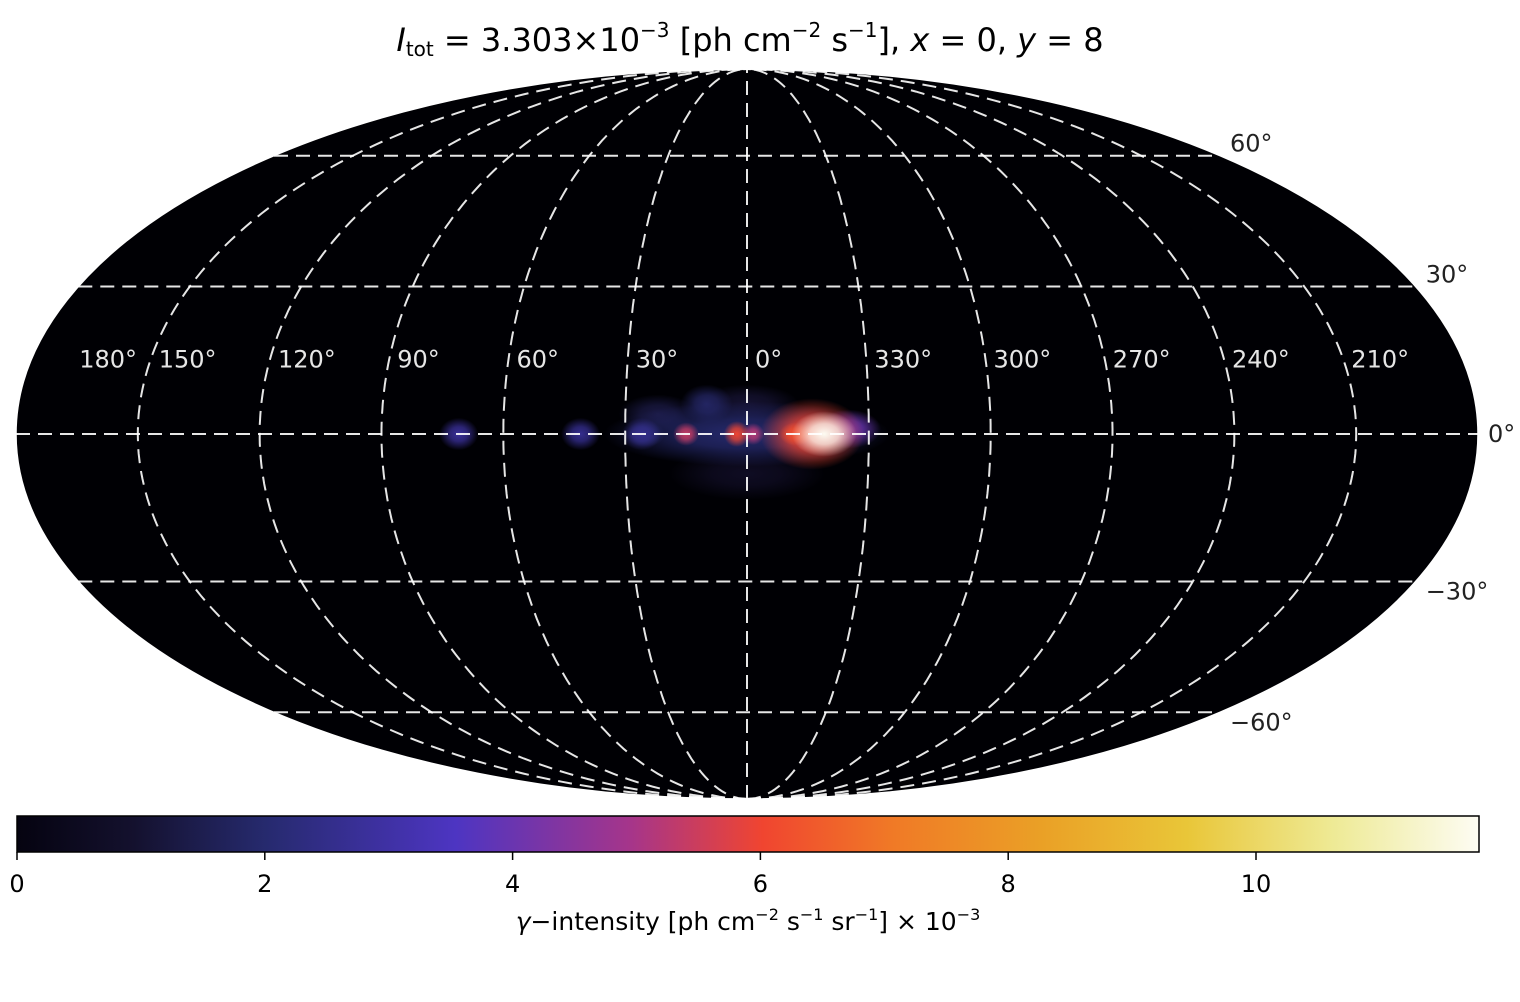  I want to click on title-unit-mid: s, so click(835, 40).